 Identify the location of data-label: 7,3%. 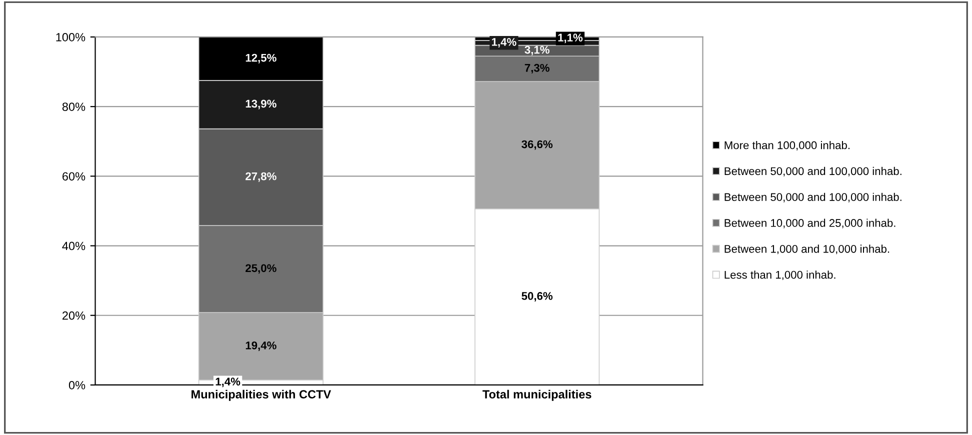
(537, 69).